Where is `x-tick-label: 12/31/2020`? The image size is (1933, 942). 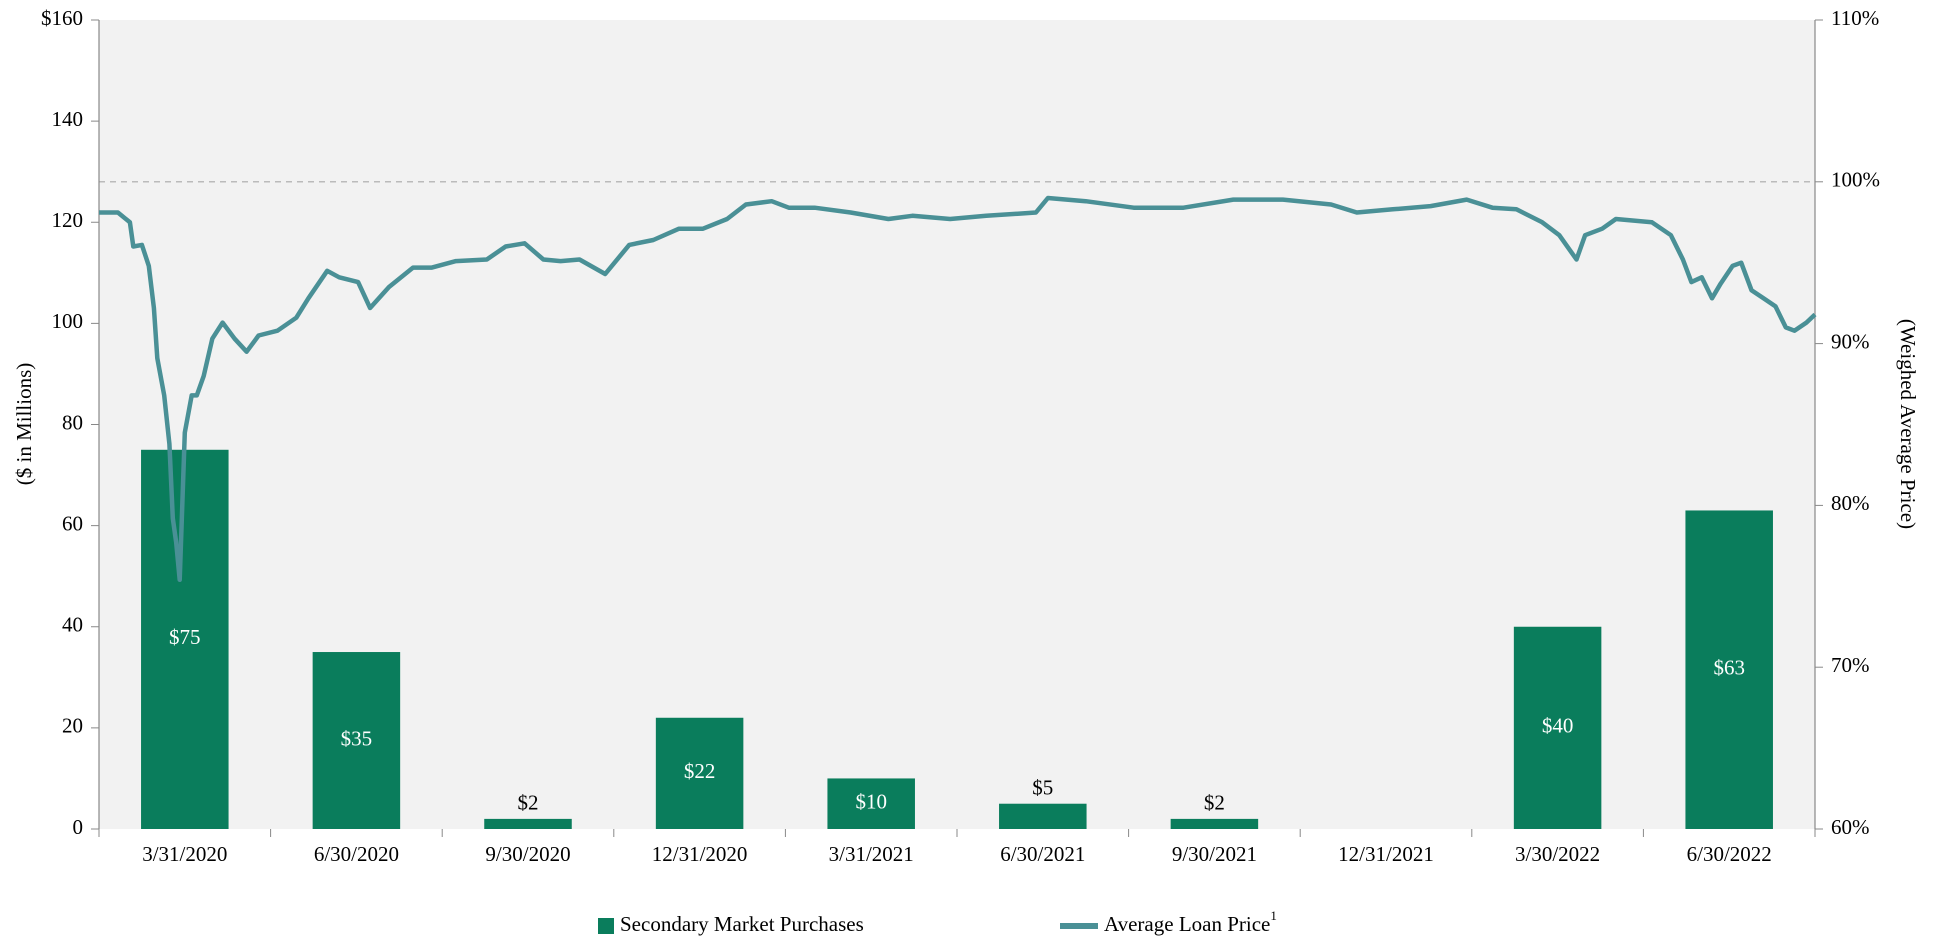
x-tick-label: 12/31/2020 is located at coordinates (700, 854).